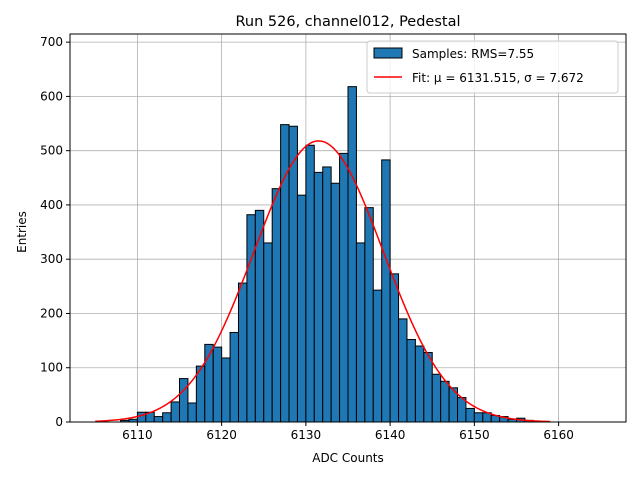 This screenshot has height=480, width=640. Describe the element at coordinates (498, 78) in the screenshot. I see `legend-label-fit: Fit: μ = 6131.515, σ = 7.672` at that location.